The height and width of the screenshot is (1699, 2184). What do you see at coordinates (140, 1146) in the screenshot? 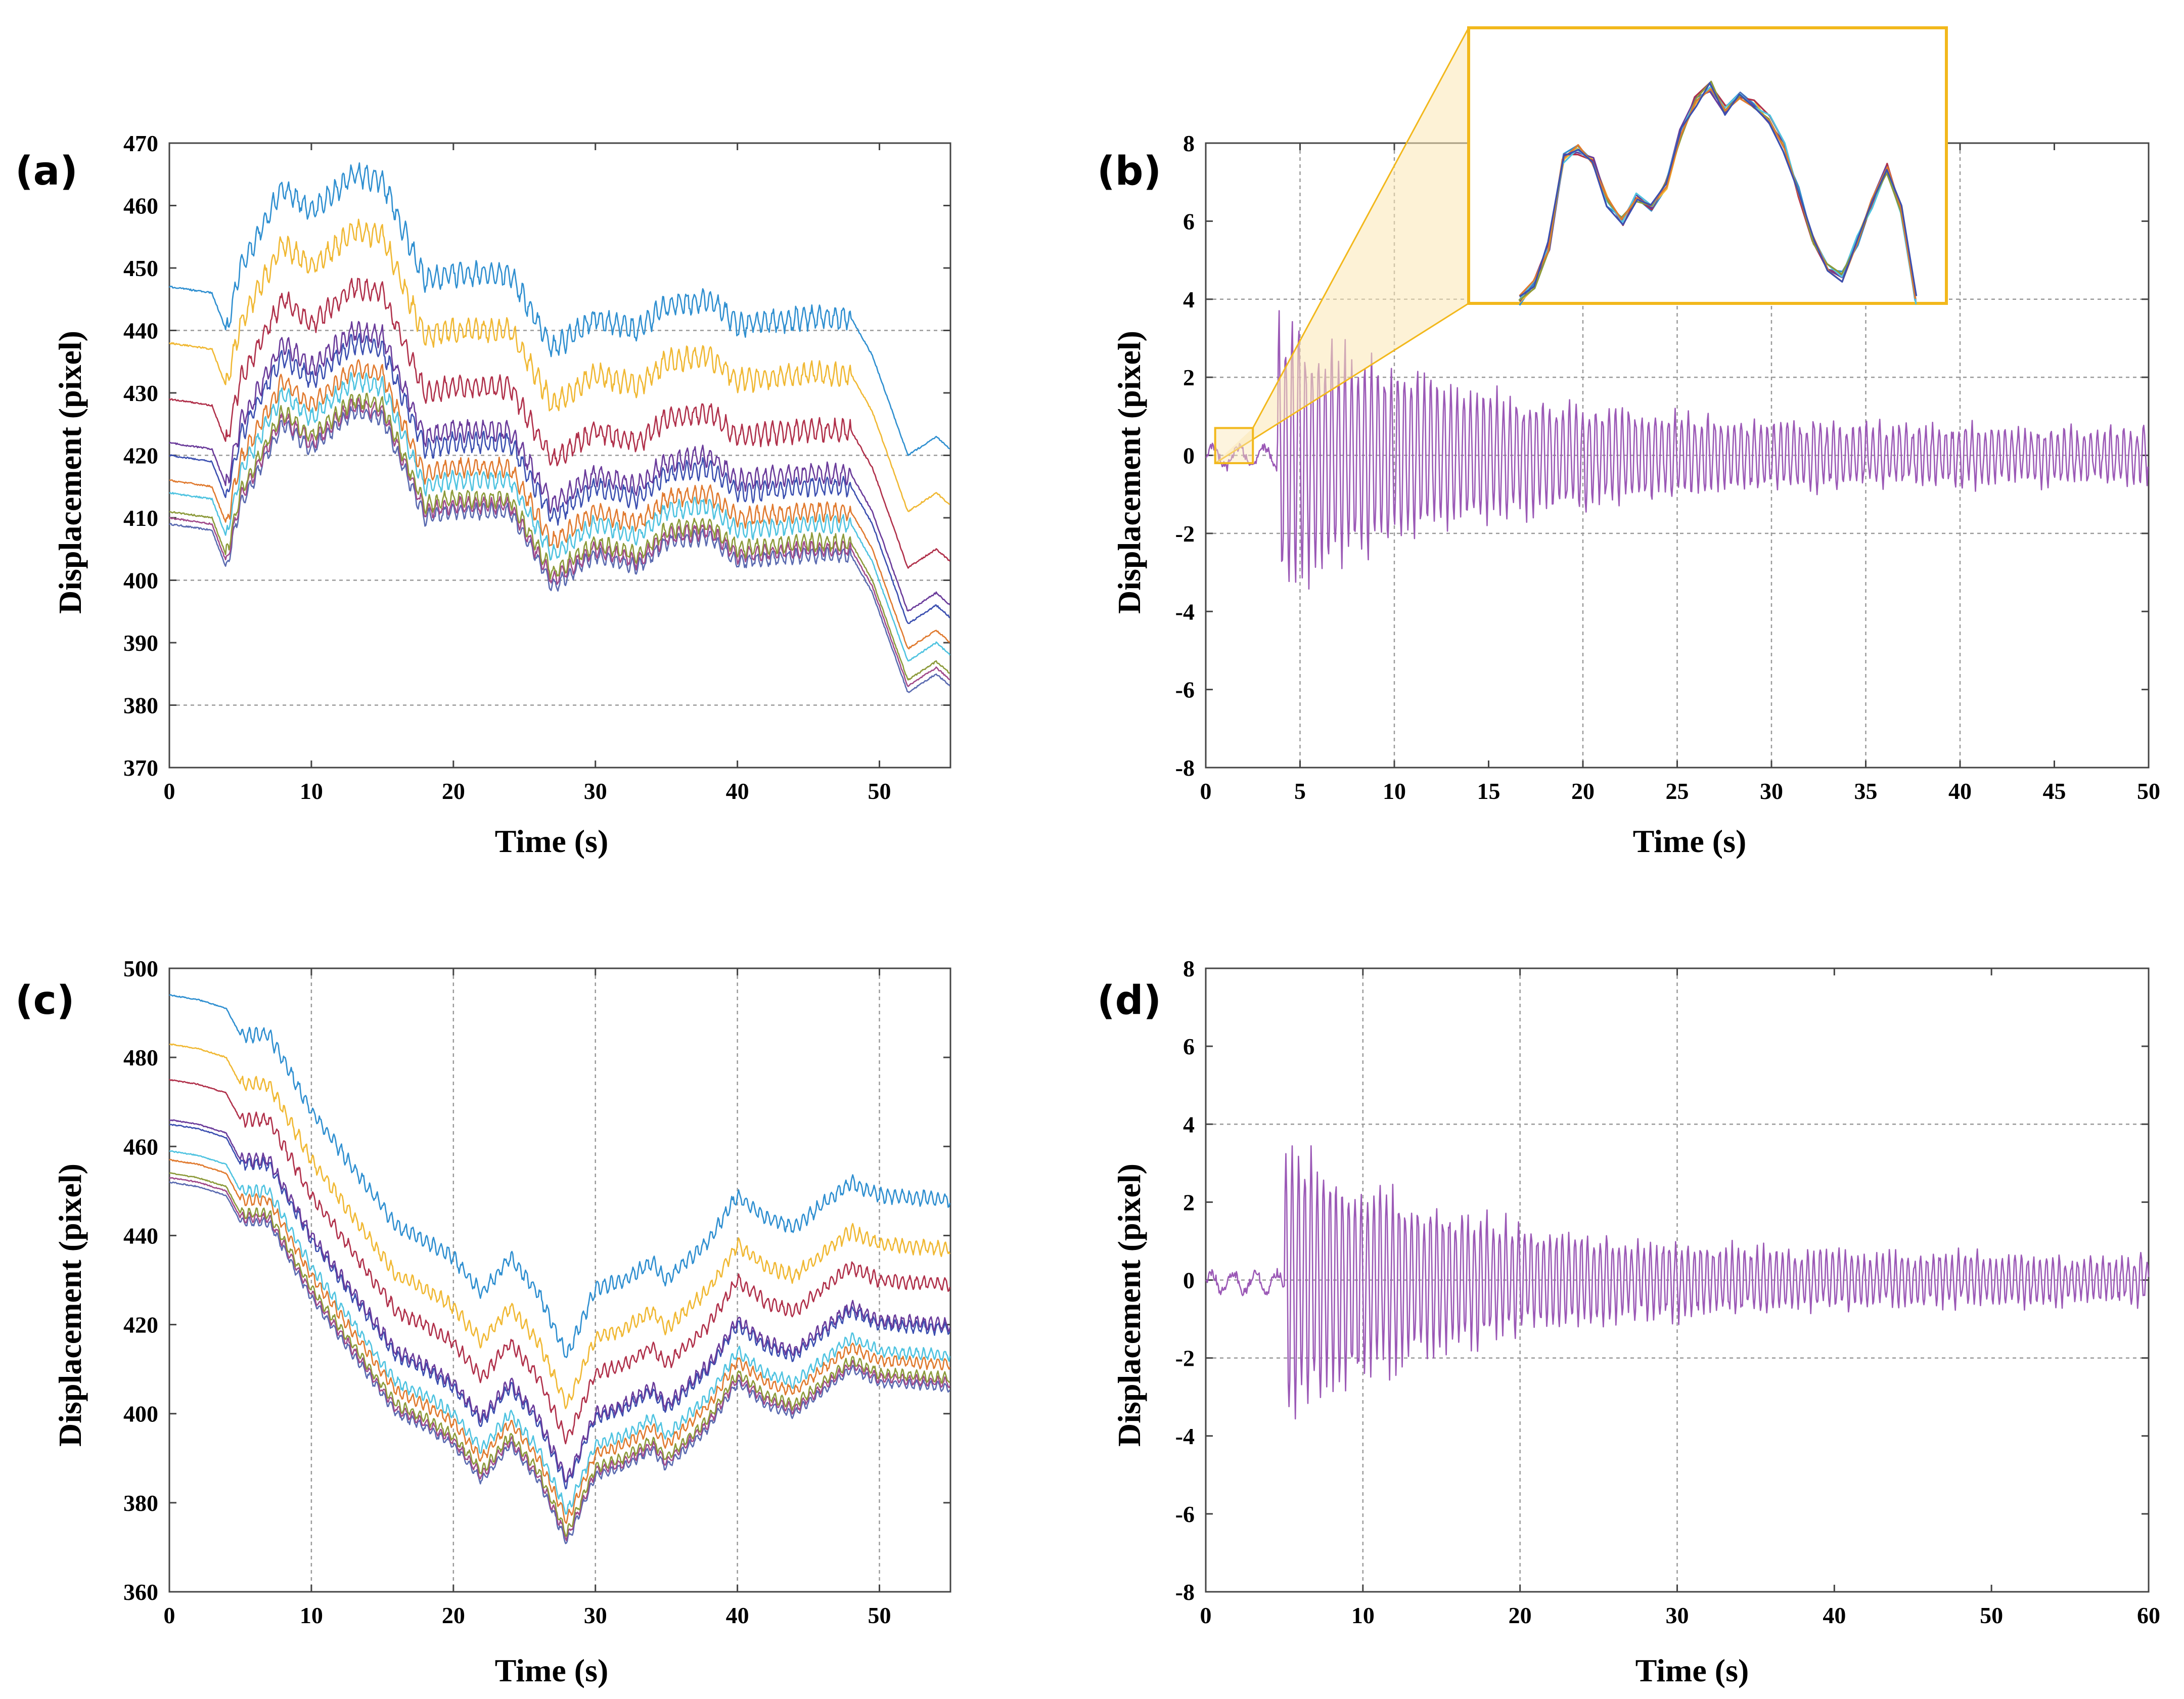
I see `y-tick-label-2-5: 460` at bounding box center [140, 1146].